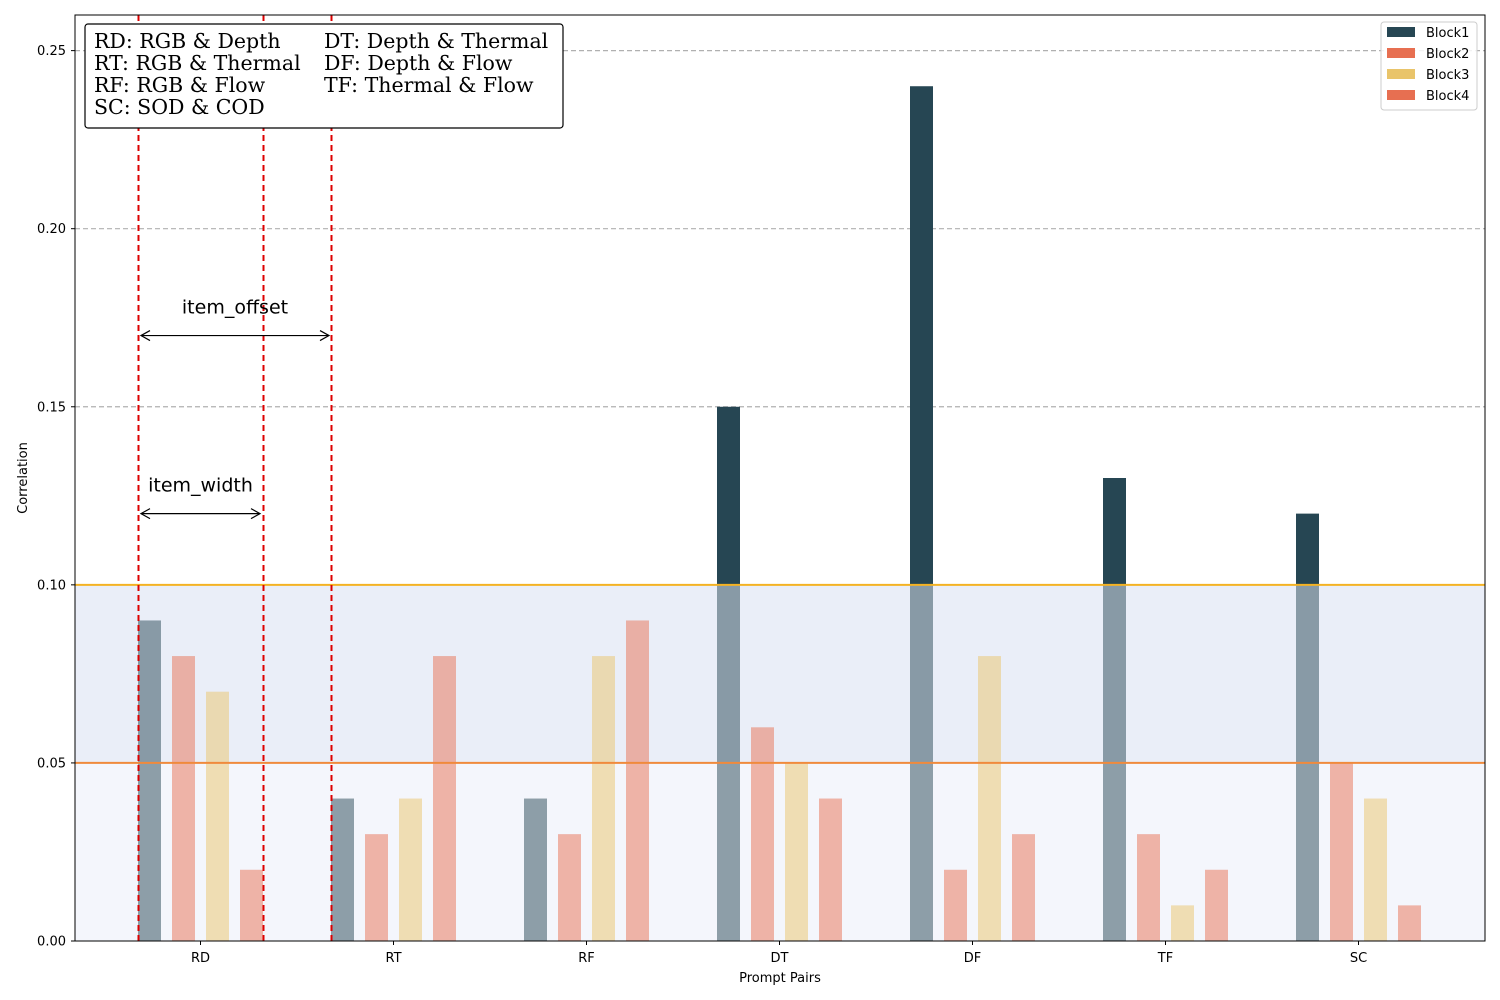 This screenshot has width=1500, height=1000. What do you see at coordinates (1341, 851) in the screenshot?
I see `bar-block2-sc` at bounding box center [1341, 851].